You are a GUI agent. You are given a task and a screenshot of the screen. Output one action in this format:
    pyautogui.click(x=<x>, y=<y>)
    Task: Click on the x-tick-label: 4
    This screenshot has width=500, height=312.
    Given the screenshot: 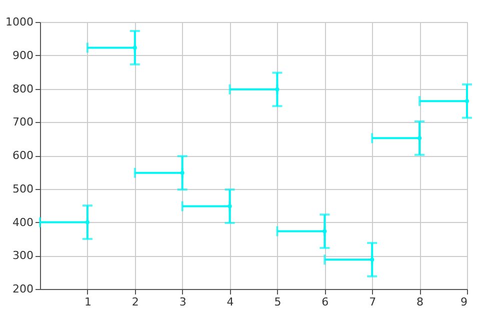 What is the action you would take?
    pyautogui.click(x=230, y=302)
    